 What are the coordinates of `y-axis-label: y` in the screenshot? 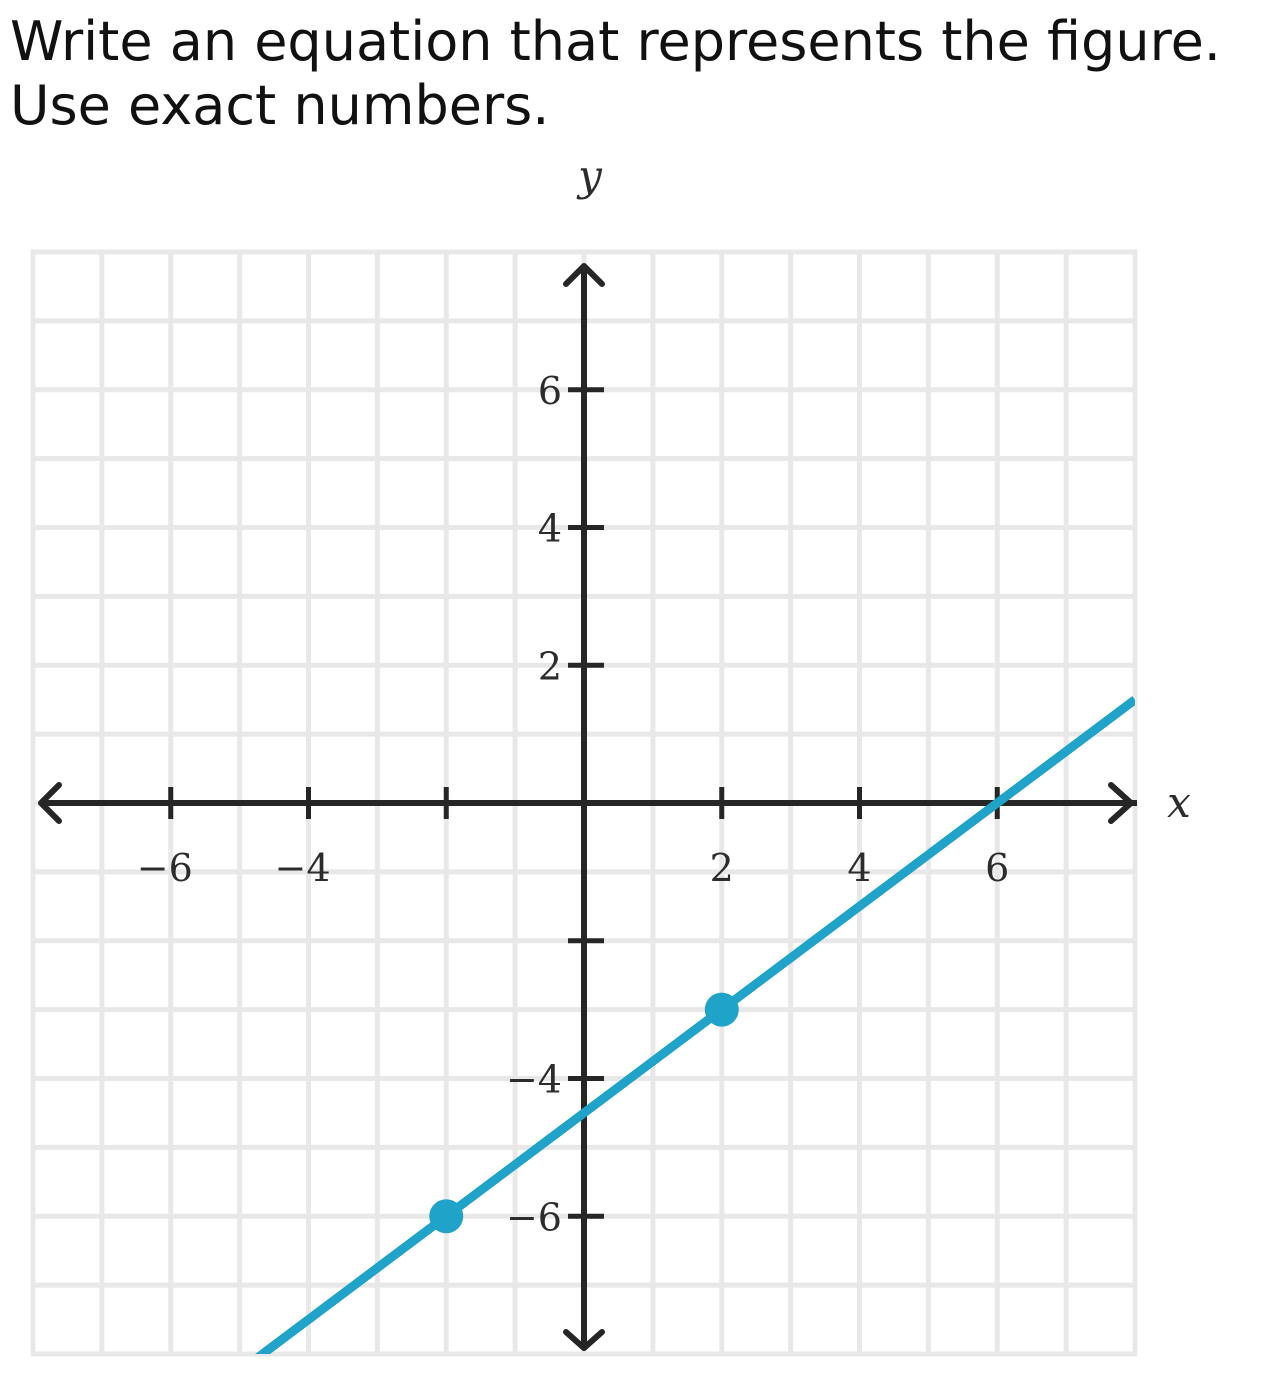 It's located at (589, 175).